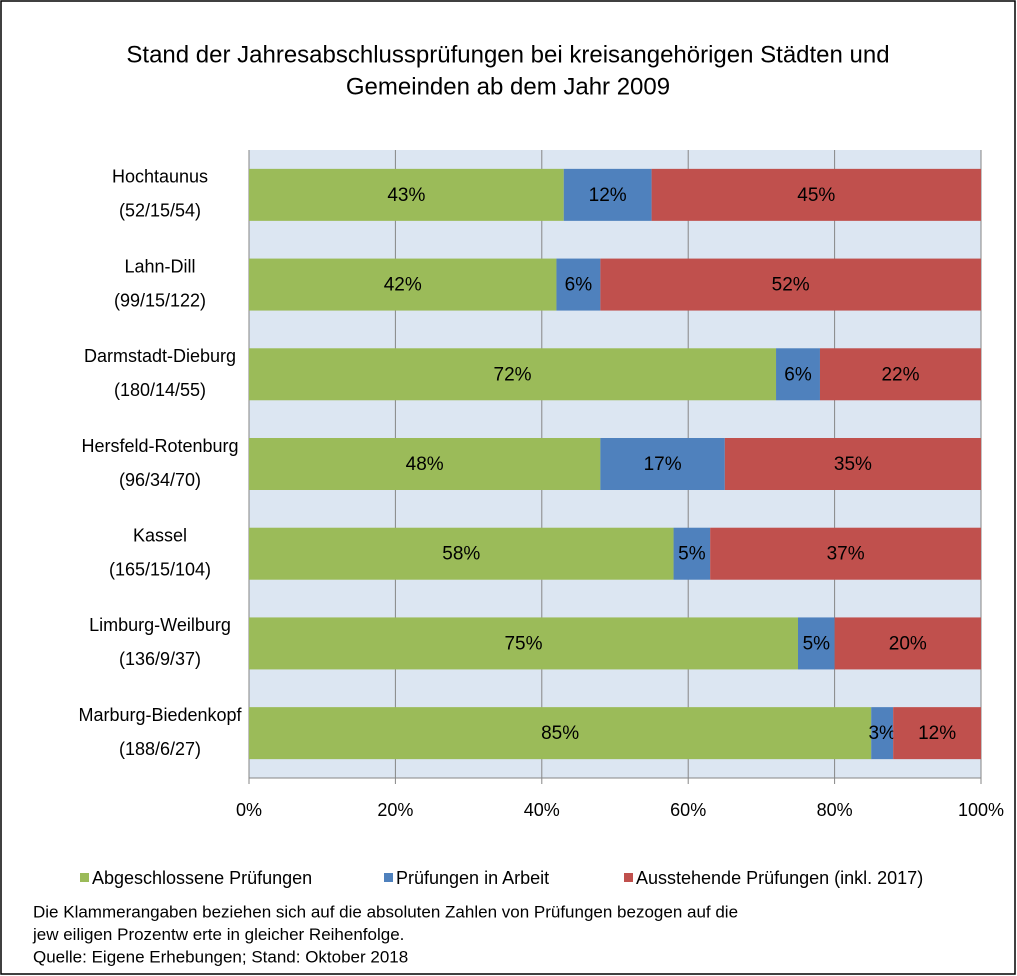  What do you see at coordinates (160, 356) in the screenshot?
I see `category-label: Darmstadt-Dieburg` at bounding box center [160, 356].